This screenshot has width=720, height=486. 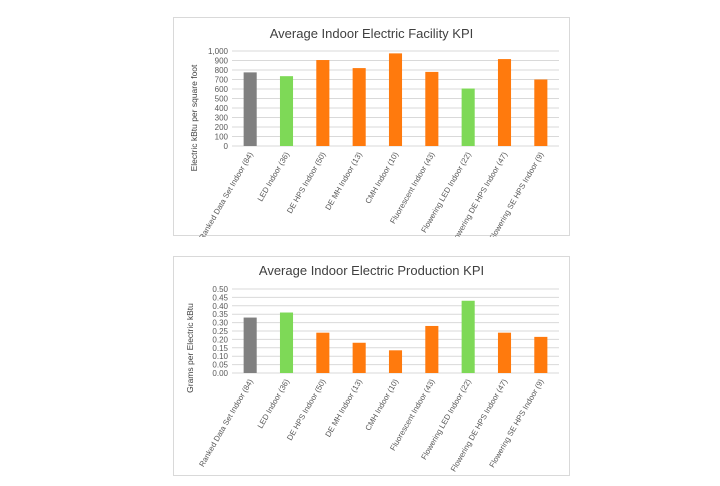 I want to click on y-tick-label: 0.25, so click(x=220, y=331).